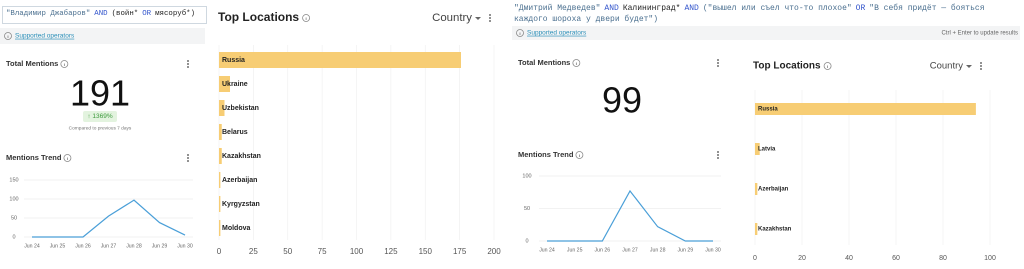  What do you see at coordinates (100, 128) in the screenshot?
I see `compared-note: Compared to previous 7 days` at bounding box center [100, 128].